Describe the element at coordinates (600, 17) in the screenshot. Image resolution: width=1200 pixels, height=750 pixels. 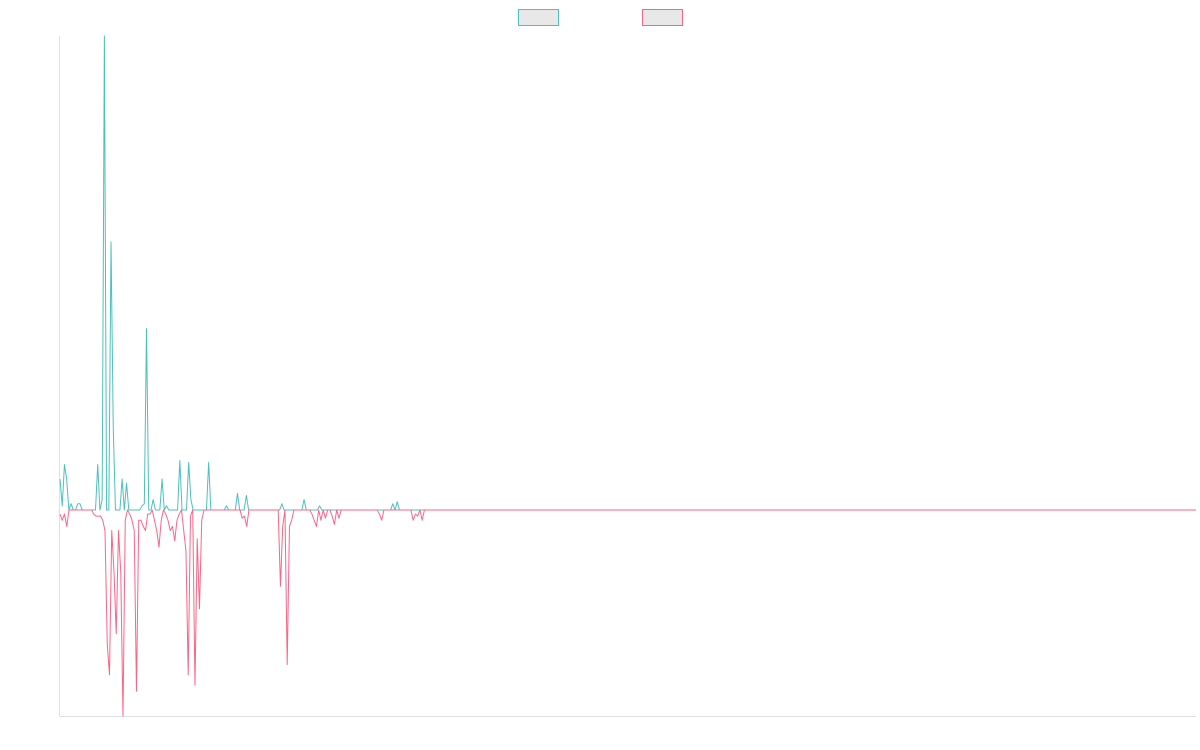
I see `legend` at that location.